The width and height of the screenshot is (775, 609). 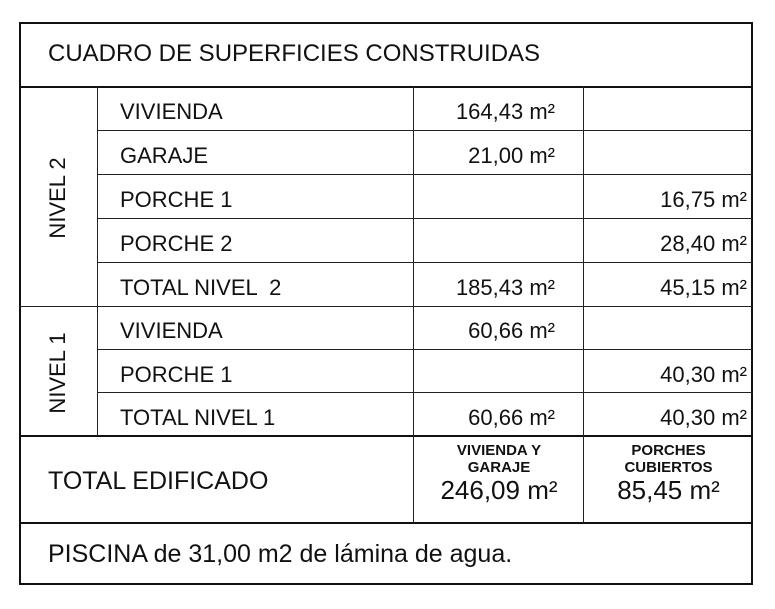 I want to click on level-label: NIVEL 2, so click(x=57, y=198).